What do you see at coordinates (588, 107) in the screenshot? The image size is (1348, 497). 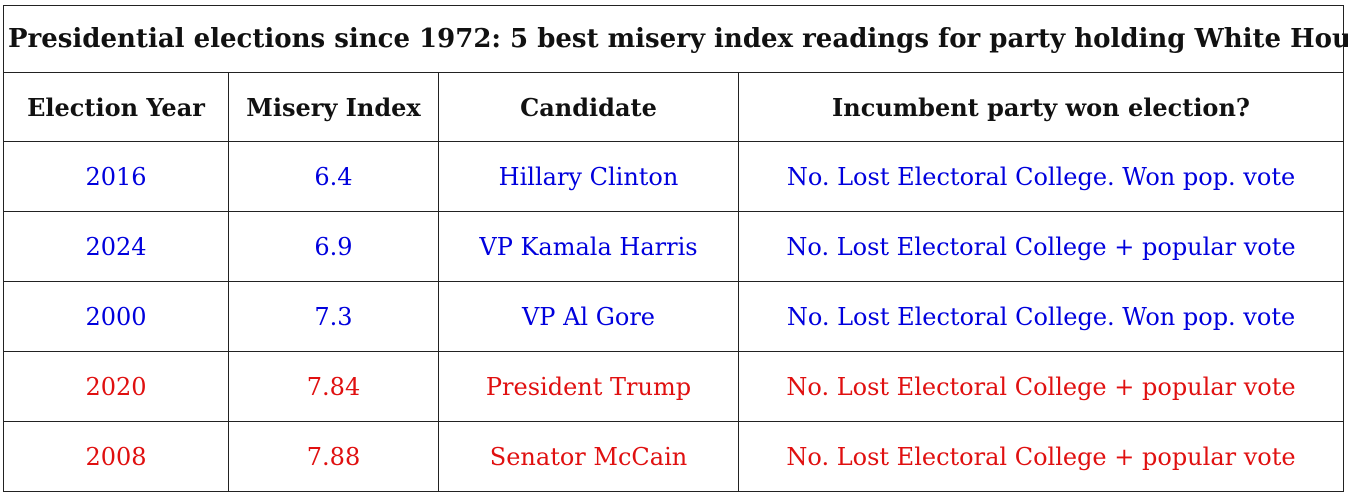 I see `header-candidate: Candidate` at bounding box center [588, 107].